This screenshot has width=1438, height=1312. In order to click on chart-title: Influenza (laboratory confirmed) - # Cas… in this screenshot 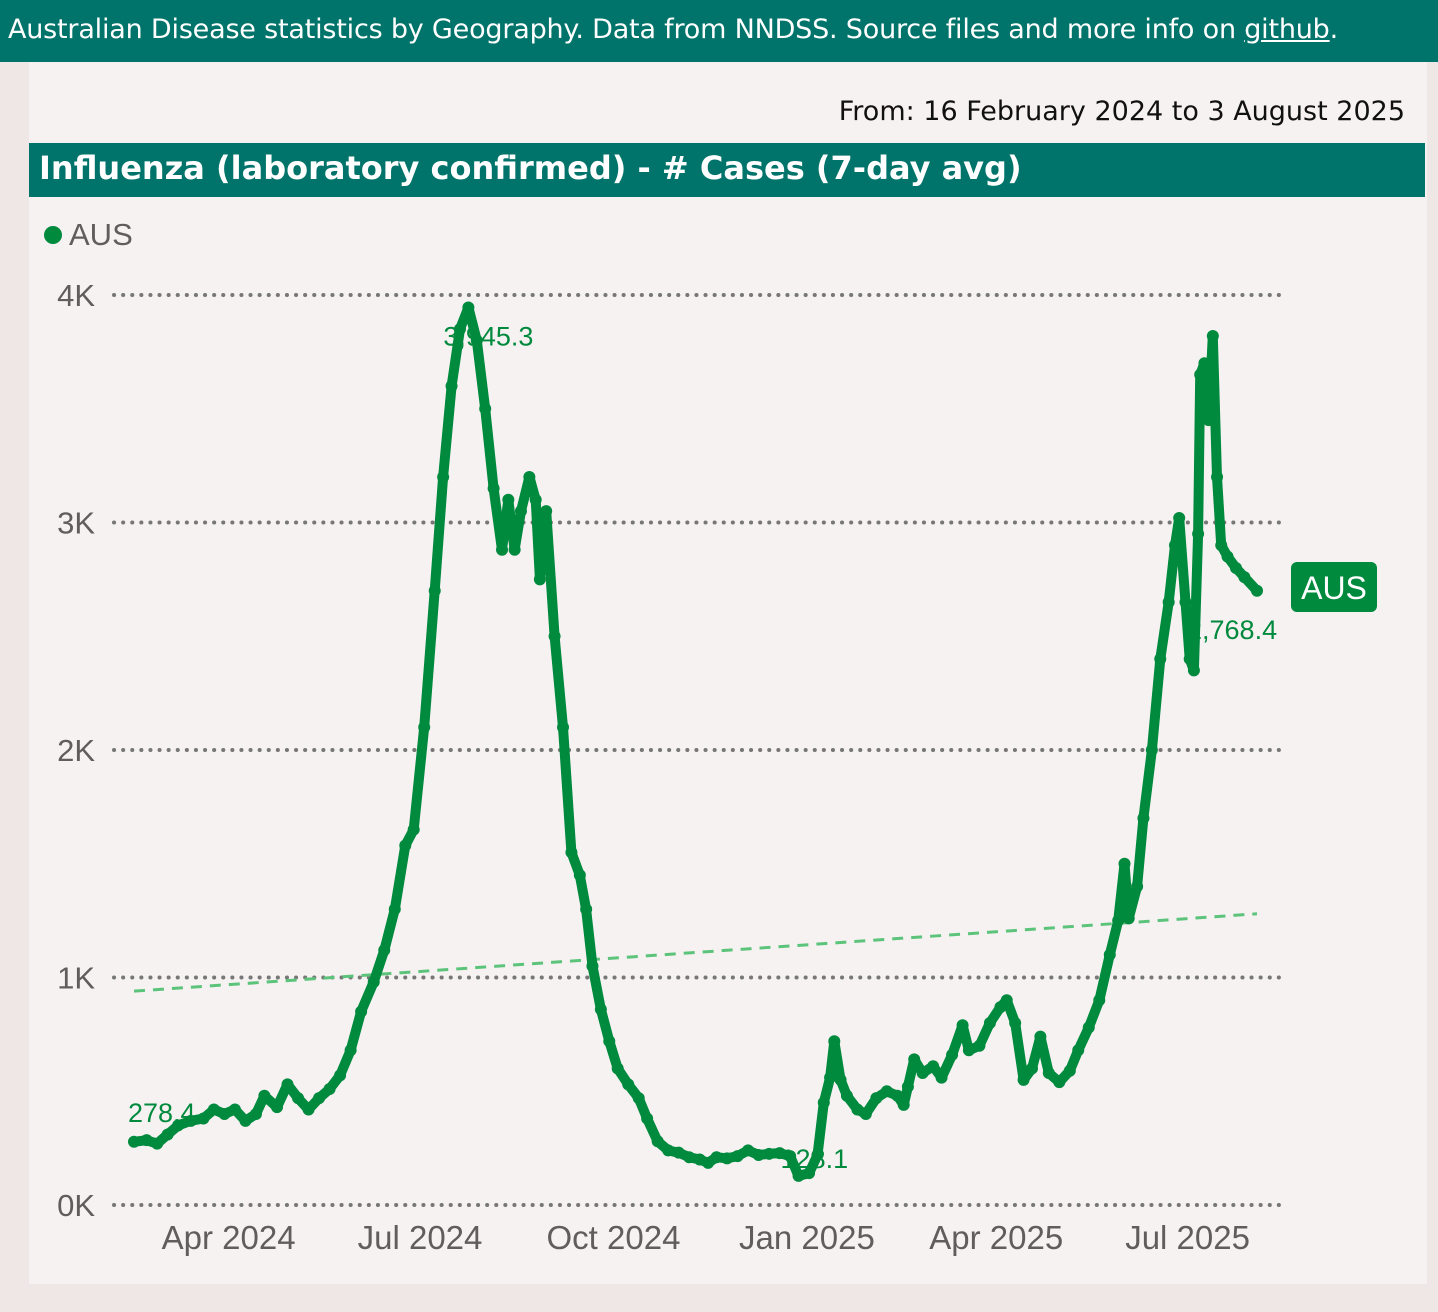, I will do `click(727, 170)`.